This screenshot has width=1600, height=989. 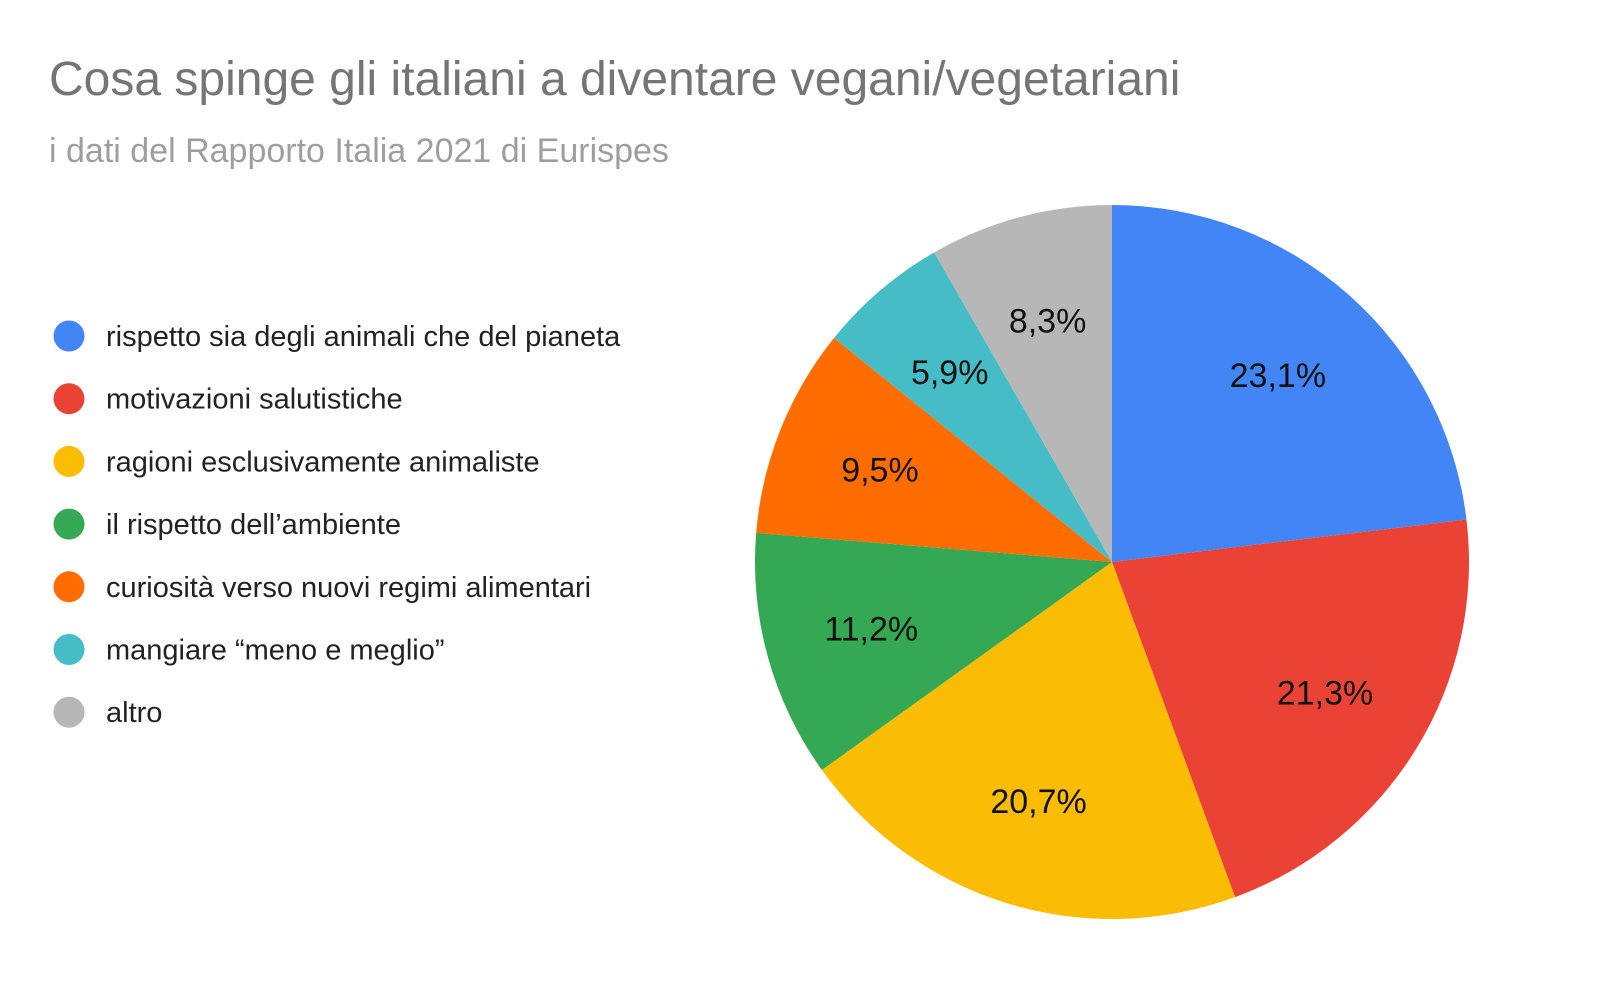 I want to click on slice-data-label: 20,7%, so click(x=1038, y=802).